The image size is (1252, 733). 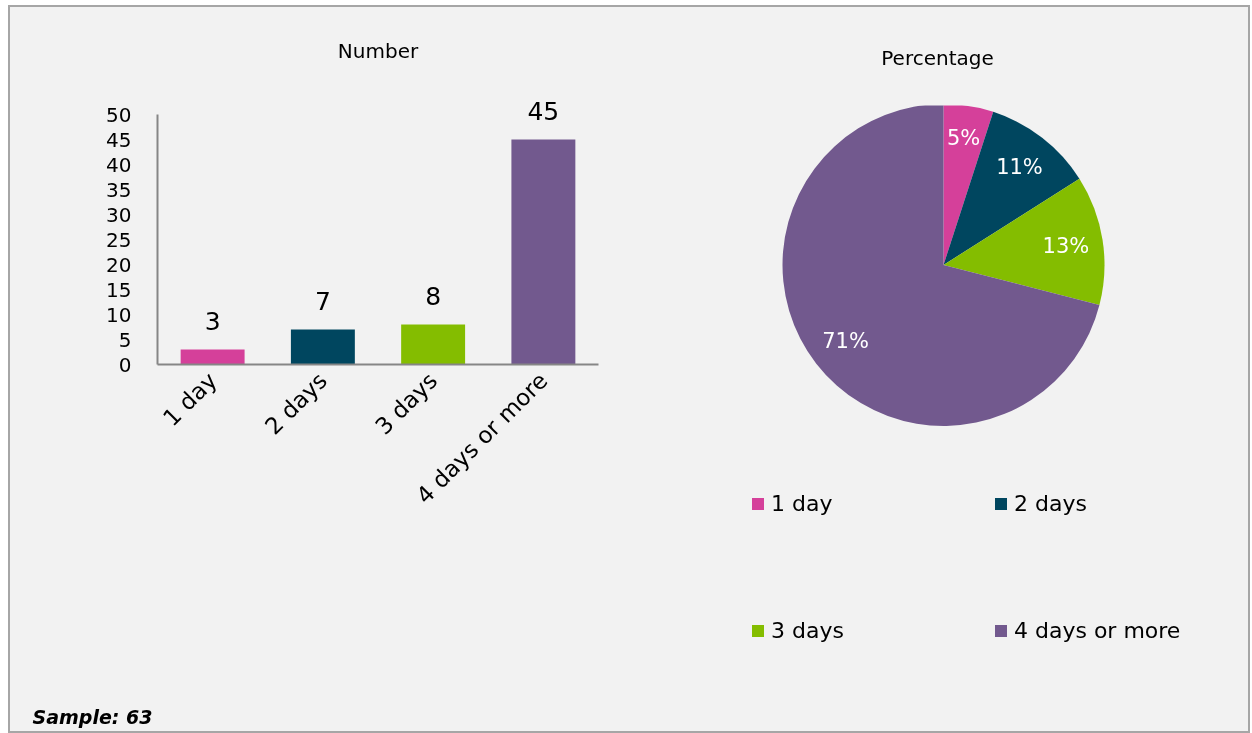 I want to click on data-label: 45, so click(x=543, y=111).